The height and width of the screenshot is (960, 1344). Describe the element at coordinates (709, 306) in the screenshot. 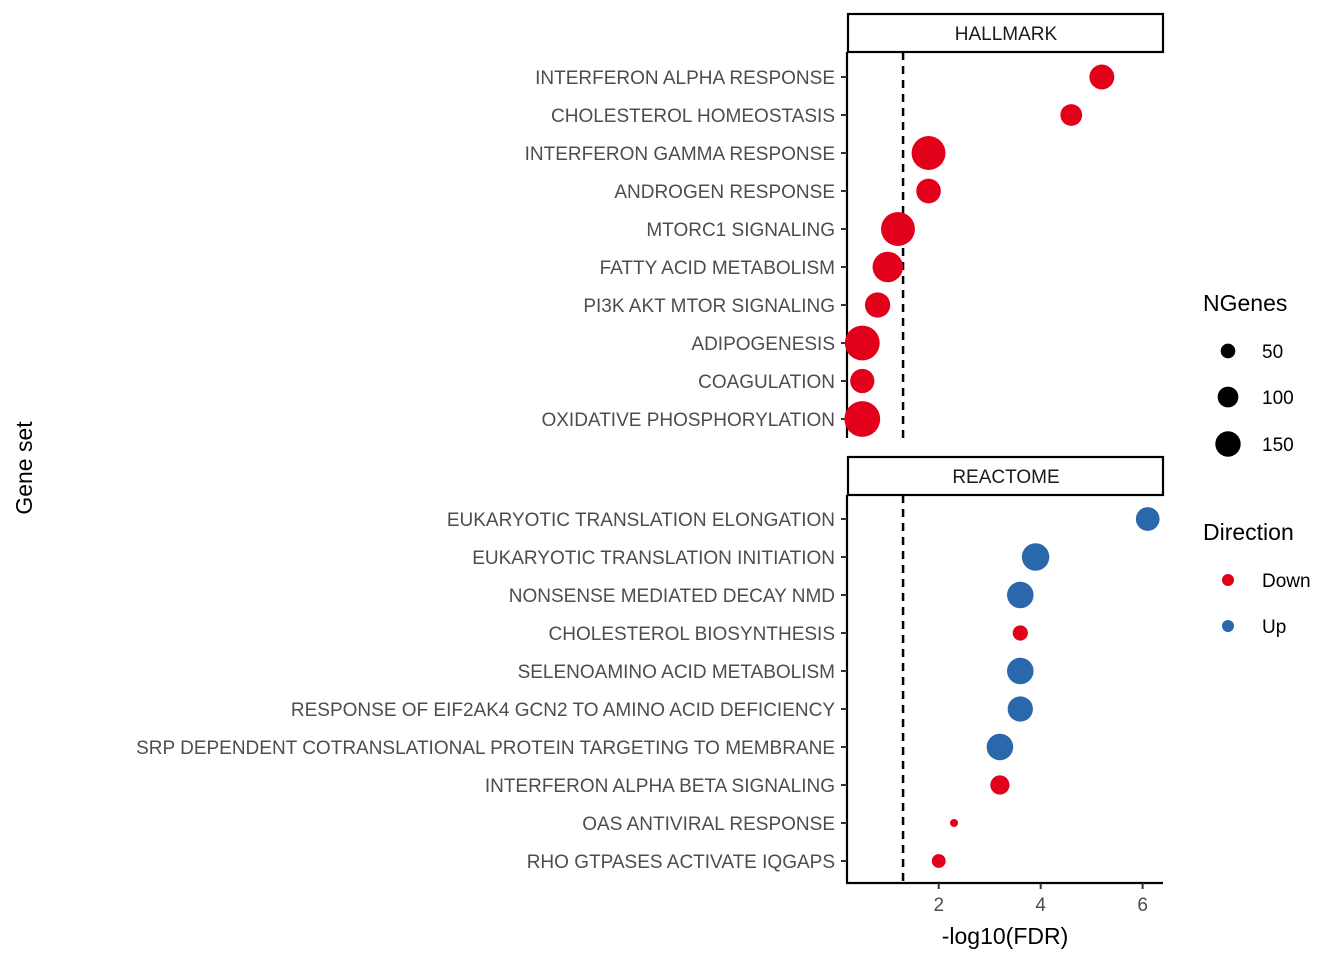

I see `y-tick-label: PI3K AKT MTOR SIGNALING` at that location.